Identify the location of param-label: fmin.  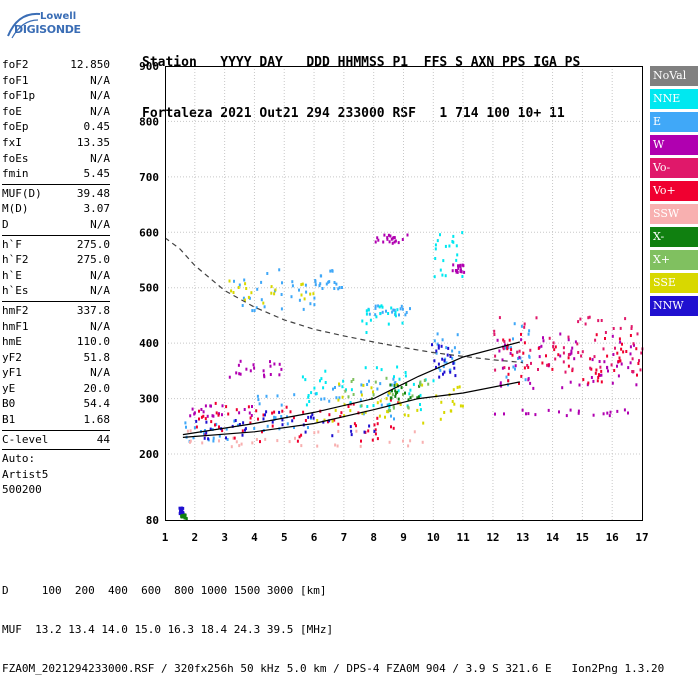
(15, 174).